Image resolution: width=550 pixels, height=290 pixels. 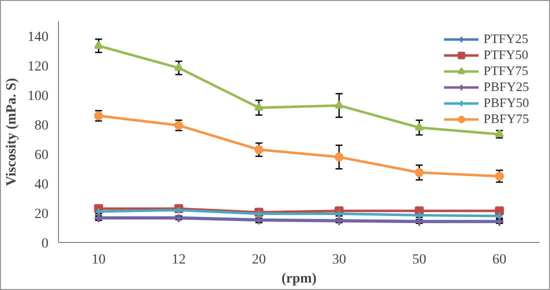 What do you see at coordinates (506, 87) in the screenshot?
I see `legend-label: PBFY25` at bounding box center [506, 87].